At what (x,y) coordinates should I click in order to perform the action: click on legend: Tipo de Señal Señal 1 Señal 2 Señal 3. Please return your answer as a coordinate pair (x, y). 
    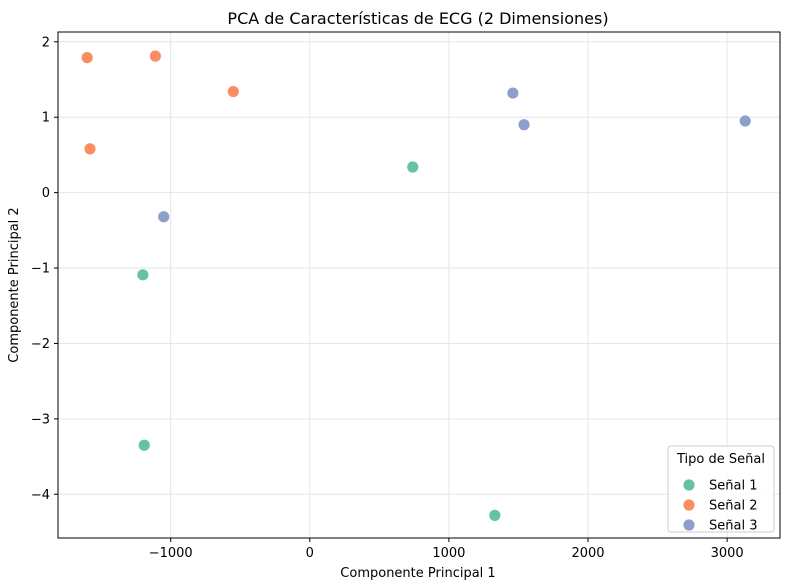
    Looking at the image, I should click on (721, 489).